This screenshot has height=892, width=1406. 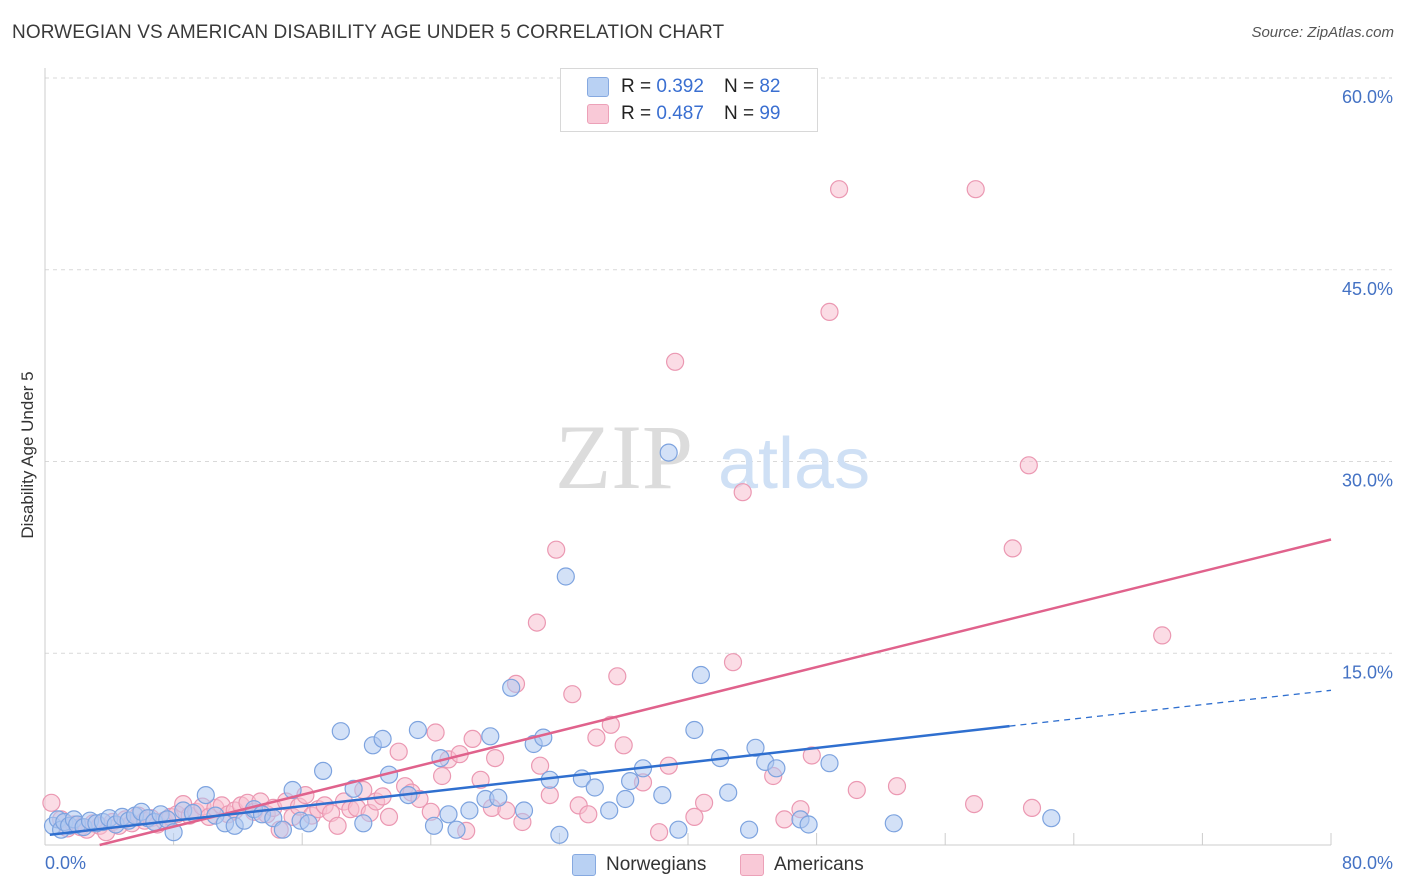 What do you see at coordinates (770, 113) in the screenshot?
I see `legend-n-value: 99` at bounding box center [770, 113].